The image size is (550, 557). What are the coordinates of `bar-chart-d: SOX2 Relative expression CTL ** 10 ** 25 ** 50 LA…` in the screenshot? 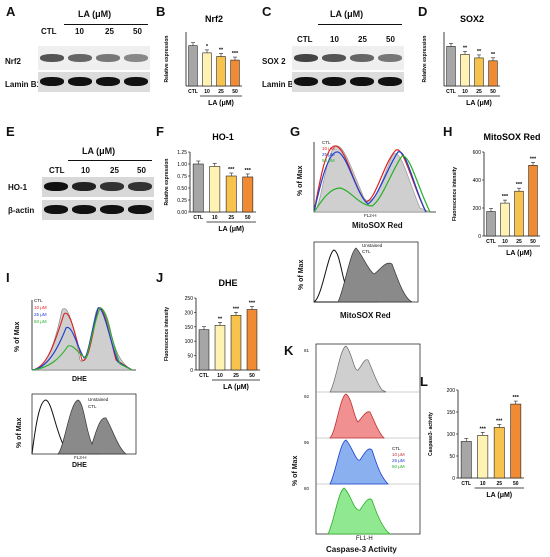 It's located at (461, 60).